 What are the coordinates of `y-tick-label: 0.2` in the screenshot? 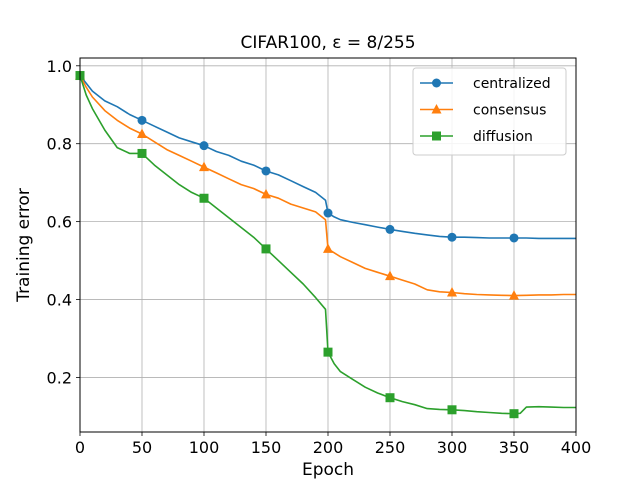 It's located at (59, 377).